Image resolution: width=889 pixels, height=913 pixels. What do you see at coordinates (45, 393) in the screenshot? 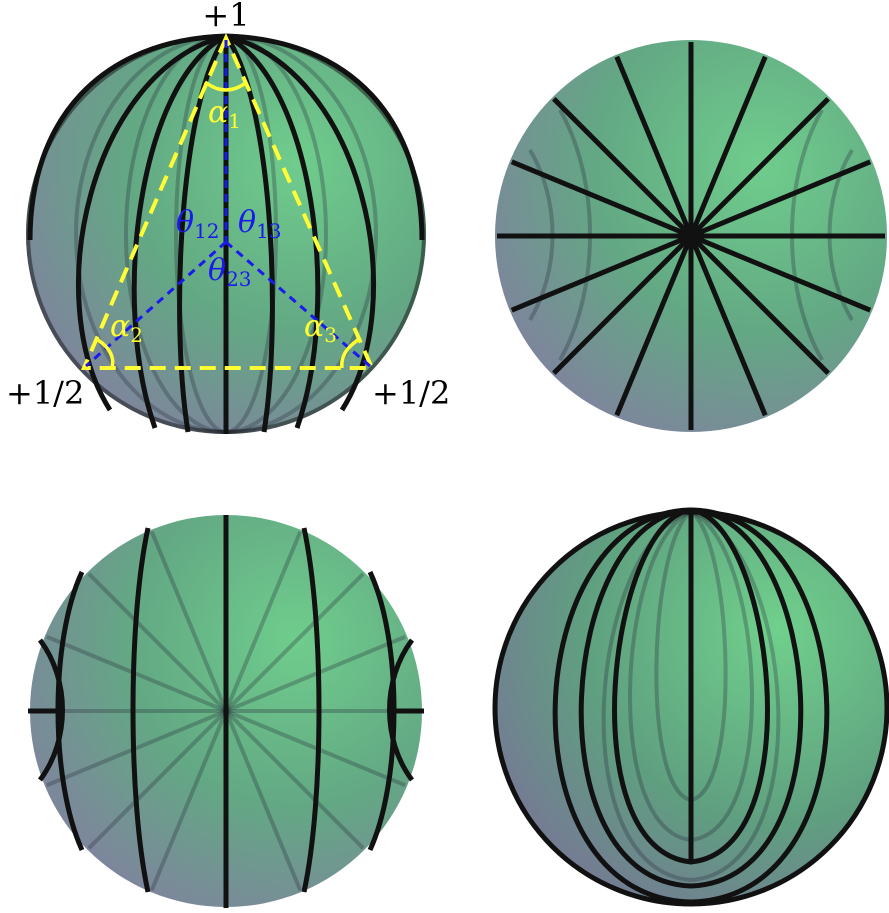
I see `label-bottom-left: +1/2` at bounding box center [45, 393].